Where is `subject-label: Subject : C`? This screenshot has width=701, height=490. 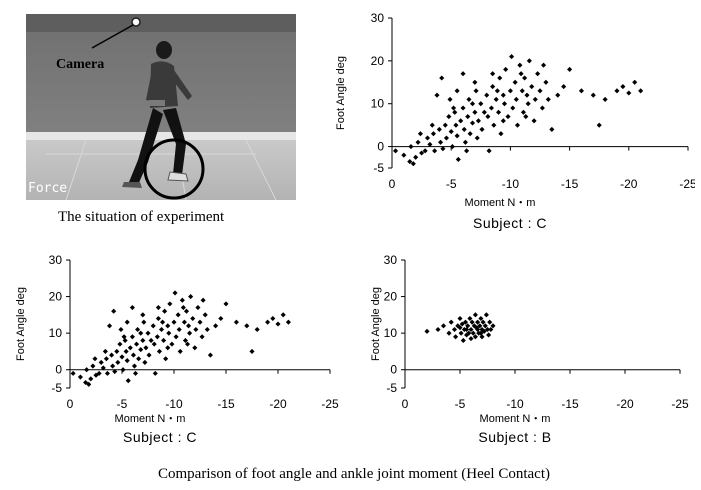
subject-label: Subject : C is located at coordinates (160, 437).